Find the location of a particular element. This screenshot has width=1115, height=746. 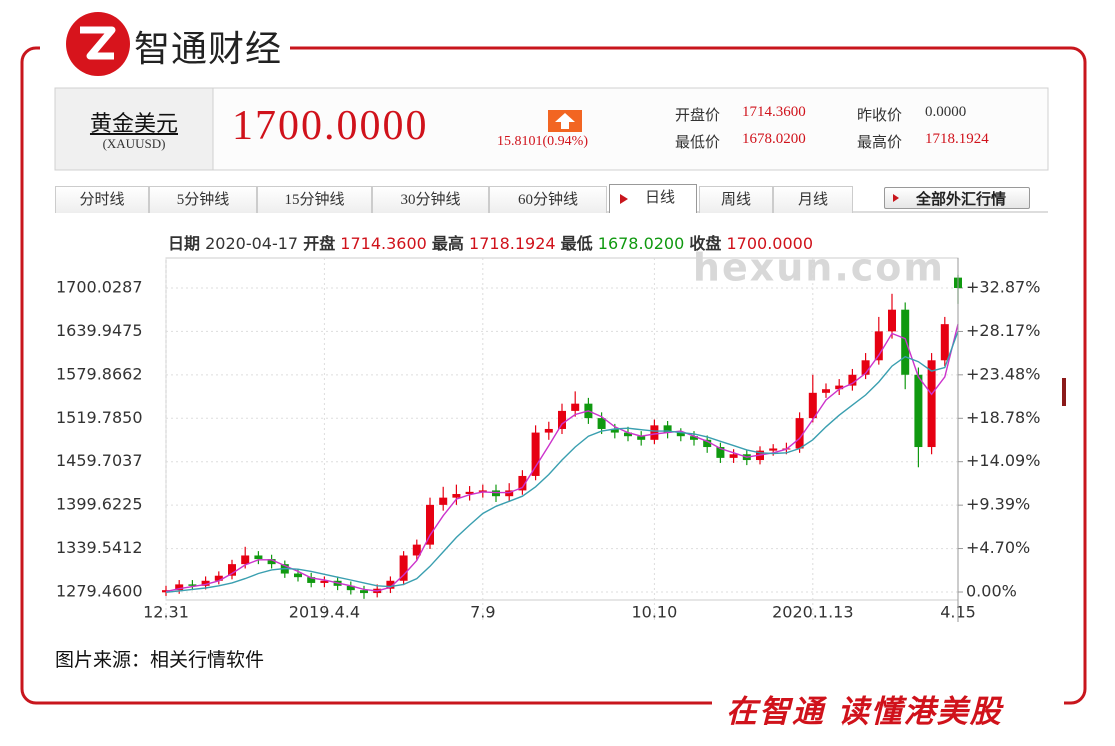

y2-tick-label: +28.17% is located at coordinates (1003, 330).